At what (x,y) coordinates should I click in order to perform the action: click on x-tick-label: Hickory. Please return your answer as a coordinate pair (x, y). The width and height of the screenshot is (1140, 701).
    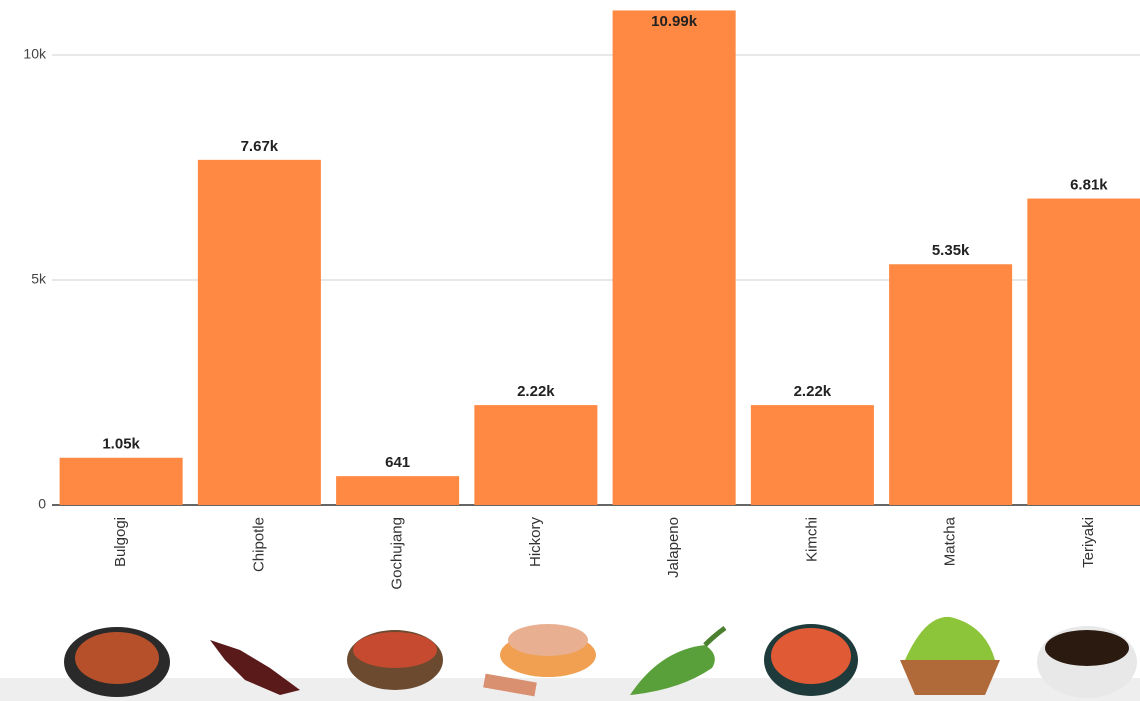
    Looking at the image, I should click on (535, 542).